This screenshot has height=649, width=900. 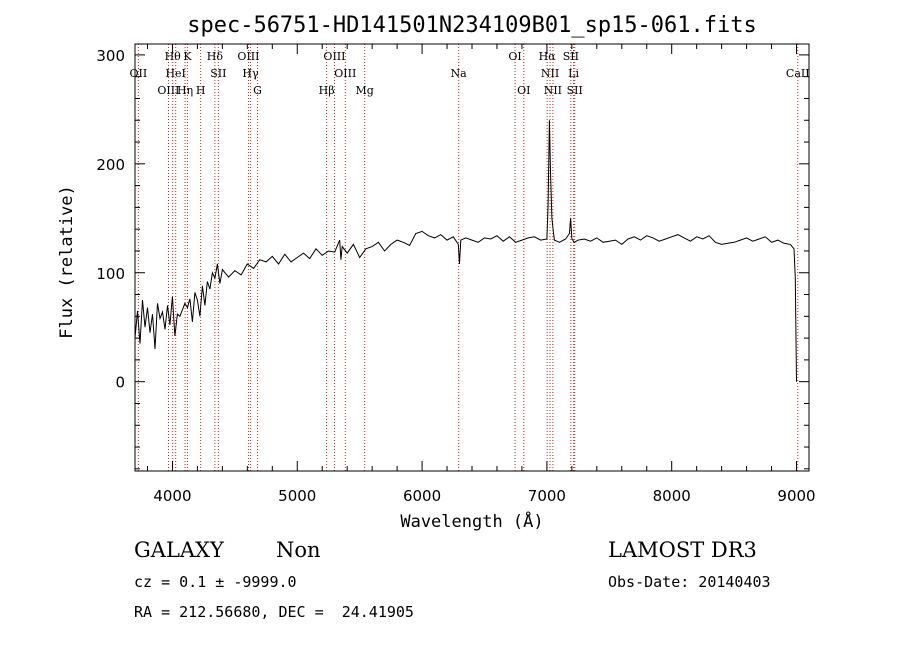 I want to click on observation-date: Obs-Date: 20140403, so click(x=689, y=582).